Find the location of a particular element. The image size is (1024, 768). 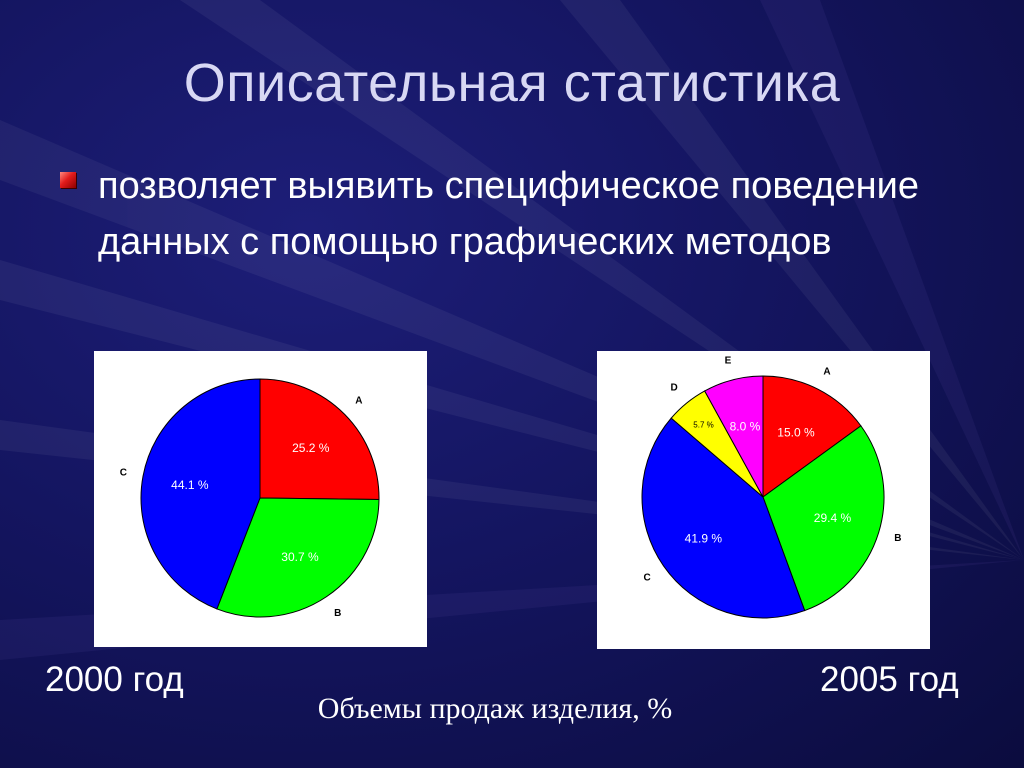

pie2-category-label-D: D is located at coordinates (674, 388).